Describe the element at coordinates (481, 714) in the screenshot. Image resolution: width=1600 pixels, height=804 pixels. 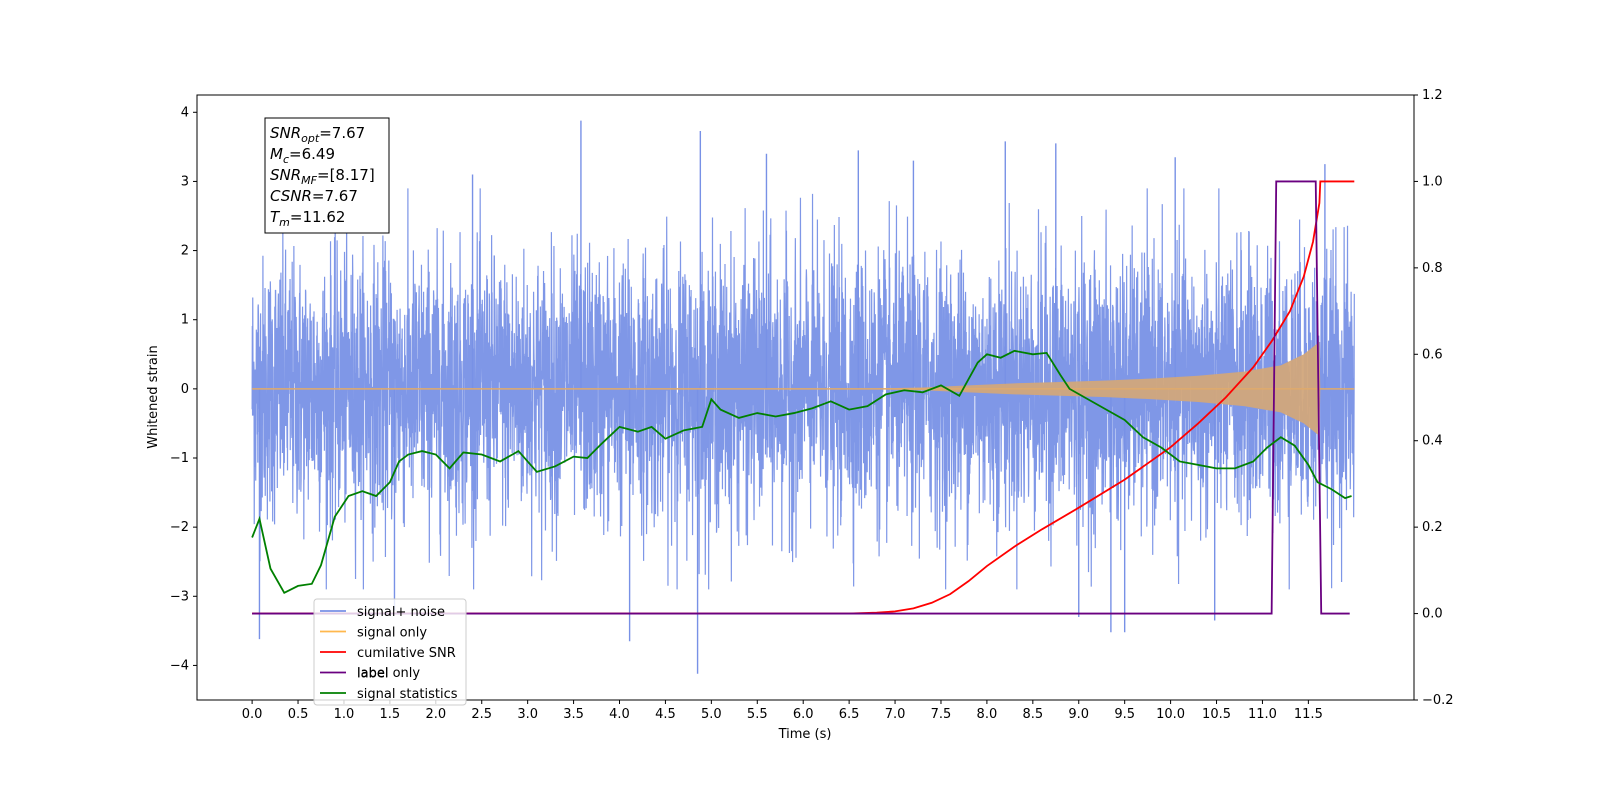
I see `x-tick-label: 2.5` at that location.